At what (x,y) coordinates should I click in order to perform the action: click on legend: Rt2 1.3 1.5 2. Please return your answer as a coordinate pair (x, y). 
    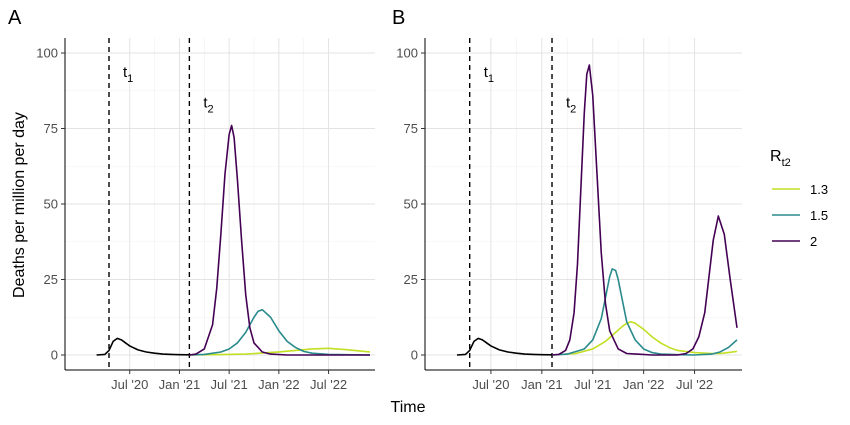
    Looking at the image, I should click on (799, 198).